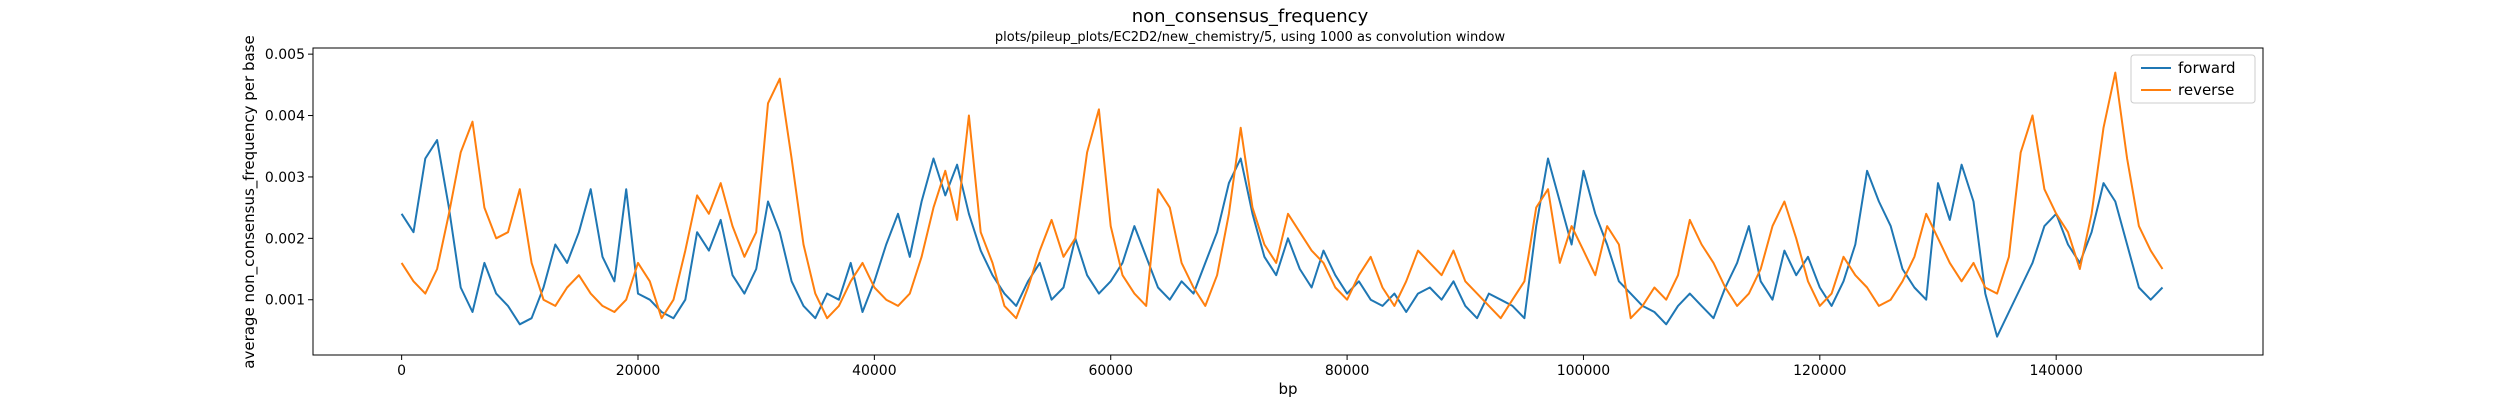 Image resolution: width=2500 pixels, height=400 pixels. What do you see at coordinates (1347, 371) in the screenshot?
I see `x-tick-label: 80000` at bounding box center [1347, 371].